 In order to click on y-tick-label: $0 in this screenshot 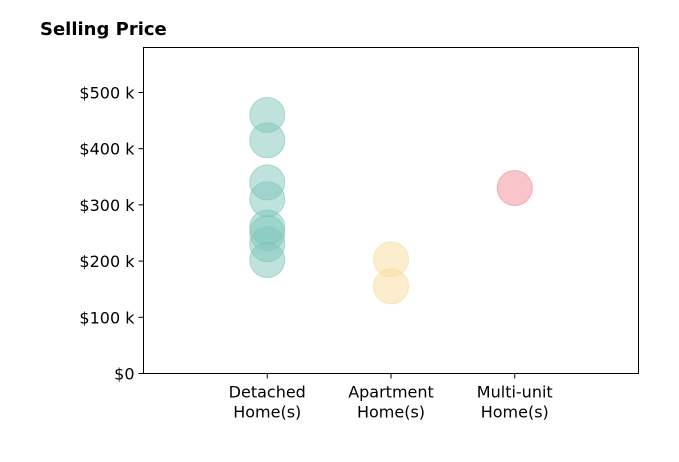, I will do `click(124, 374)`.